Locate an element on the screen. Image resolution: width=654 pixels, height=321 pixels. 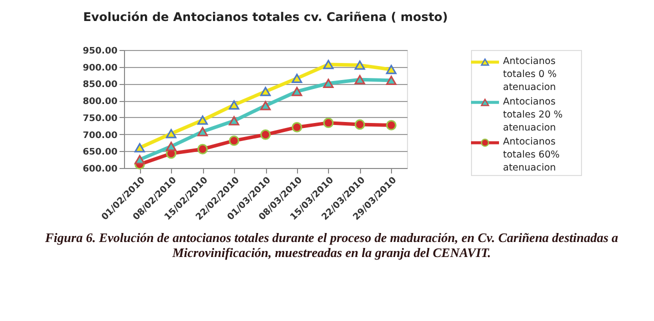
y-tick-label: 750.00 is located at coordinates (100, 119).